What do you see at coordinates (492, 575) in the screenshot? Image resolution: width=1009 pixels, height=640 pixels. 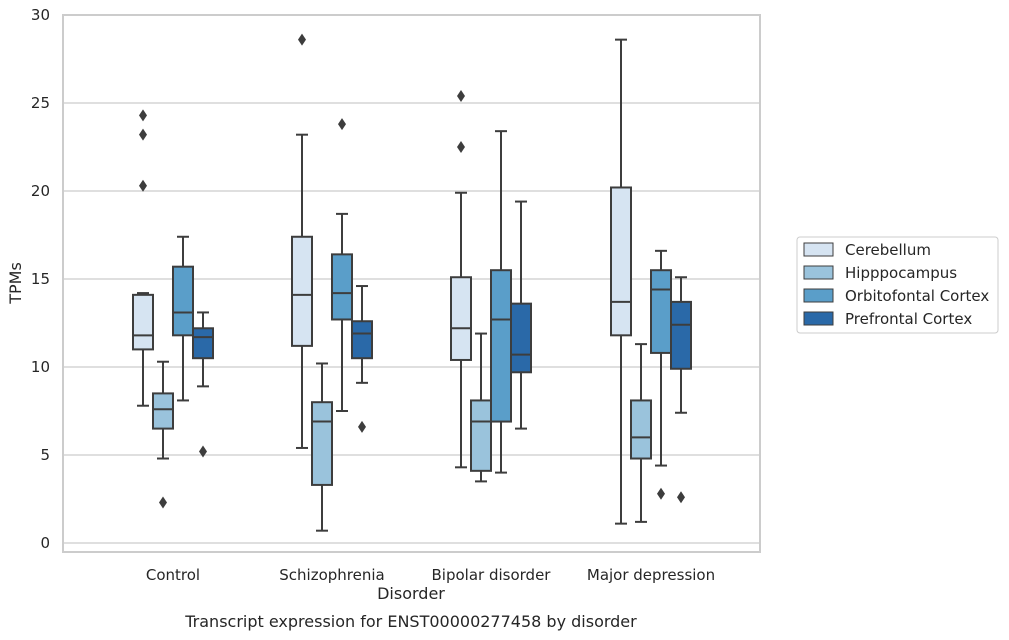 I see `x-tick-label: Bipolar disorder` at bounding box center [492, 575].